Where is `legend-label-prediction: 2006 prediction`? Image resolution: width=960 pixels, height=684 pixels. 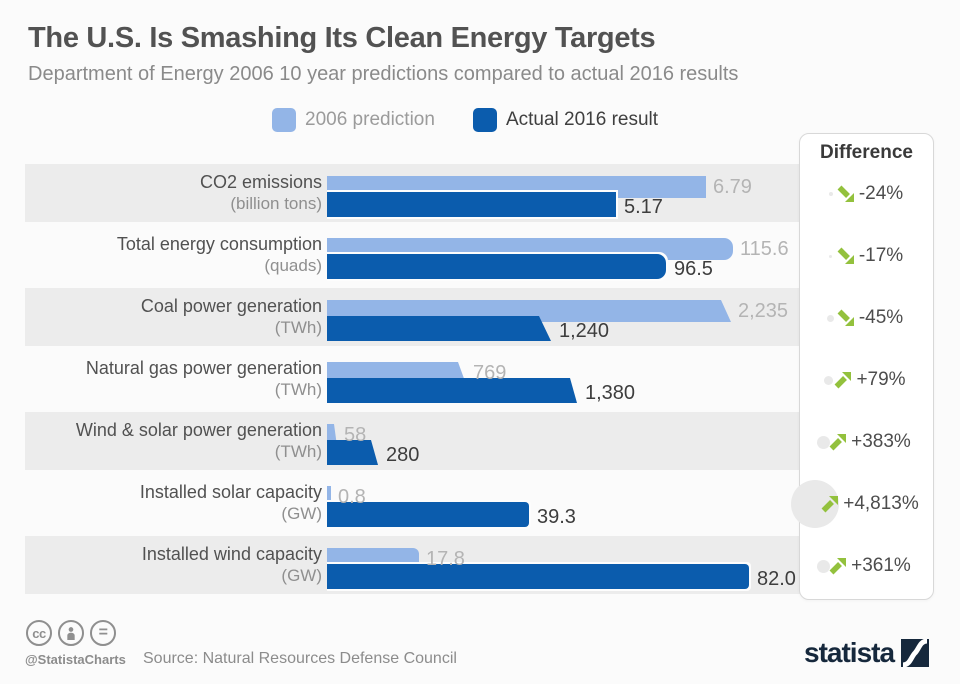 legend-label-prediction: 2006 prediction is located at coordinates (370, 119).